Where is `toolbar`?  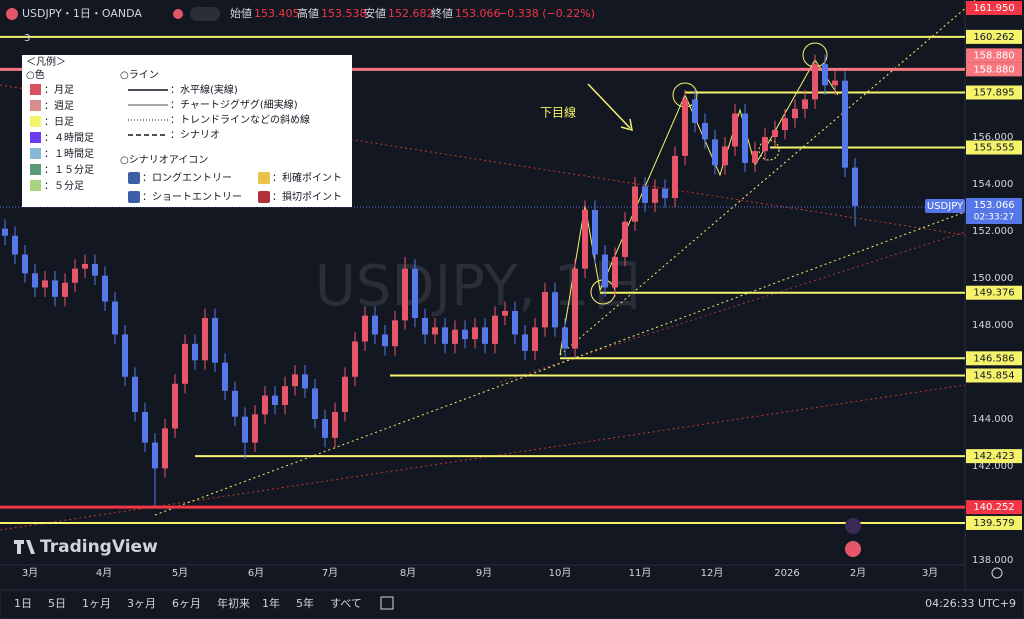
toolbar is located at coordinates (512, 604).